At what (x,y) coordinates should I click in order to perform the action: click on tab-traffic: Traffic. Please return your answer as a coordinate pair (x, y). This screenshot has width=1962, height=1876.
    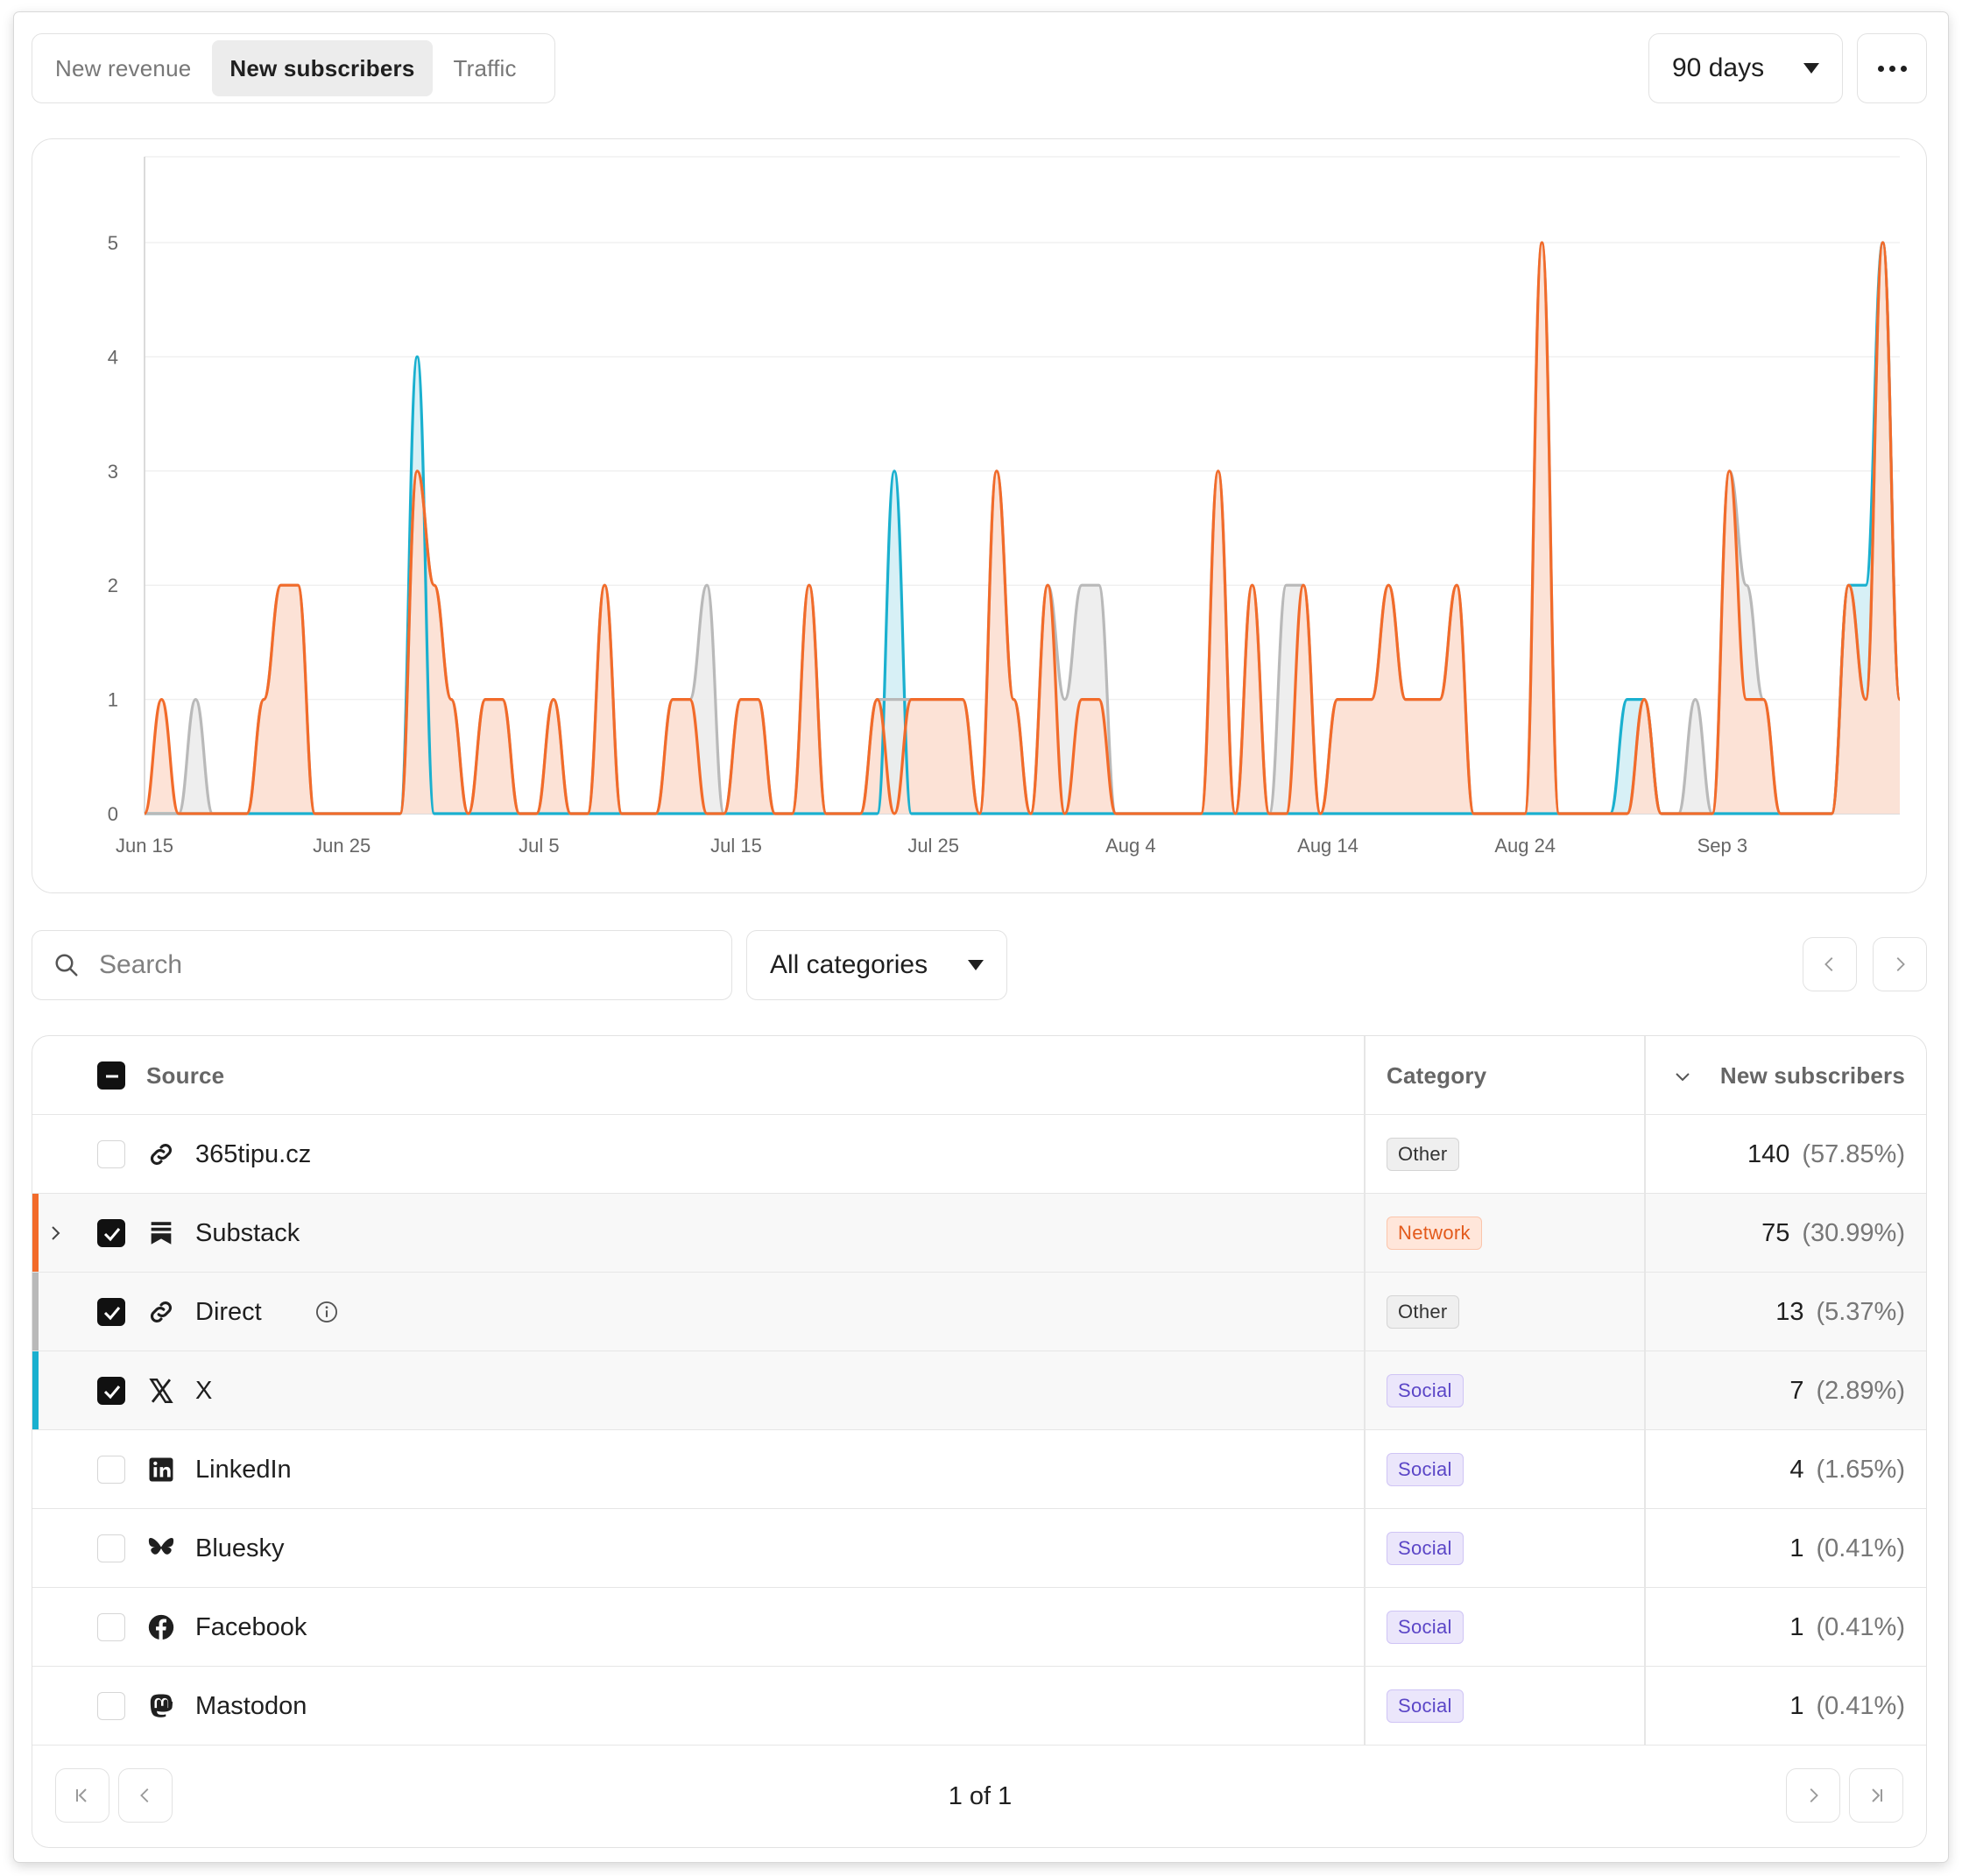
    Looking at the image, I should click on (485, 68).